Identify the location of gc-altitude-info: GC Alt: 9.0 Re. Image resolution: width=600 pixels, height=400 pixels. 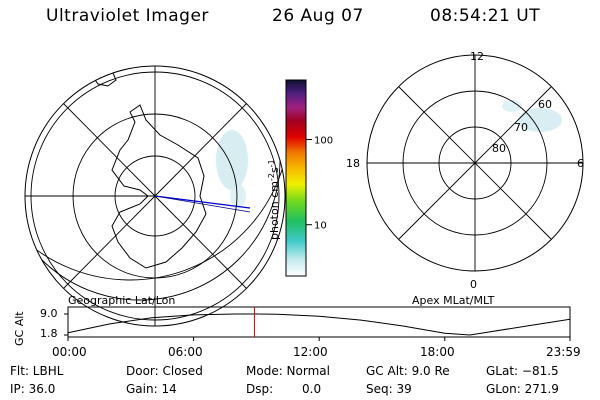
(408, 371).